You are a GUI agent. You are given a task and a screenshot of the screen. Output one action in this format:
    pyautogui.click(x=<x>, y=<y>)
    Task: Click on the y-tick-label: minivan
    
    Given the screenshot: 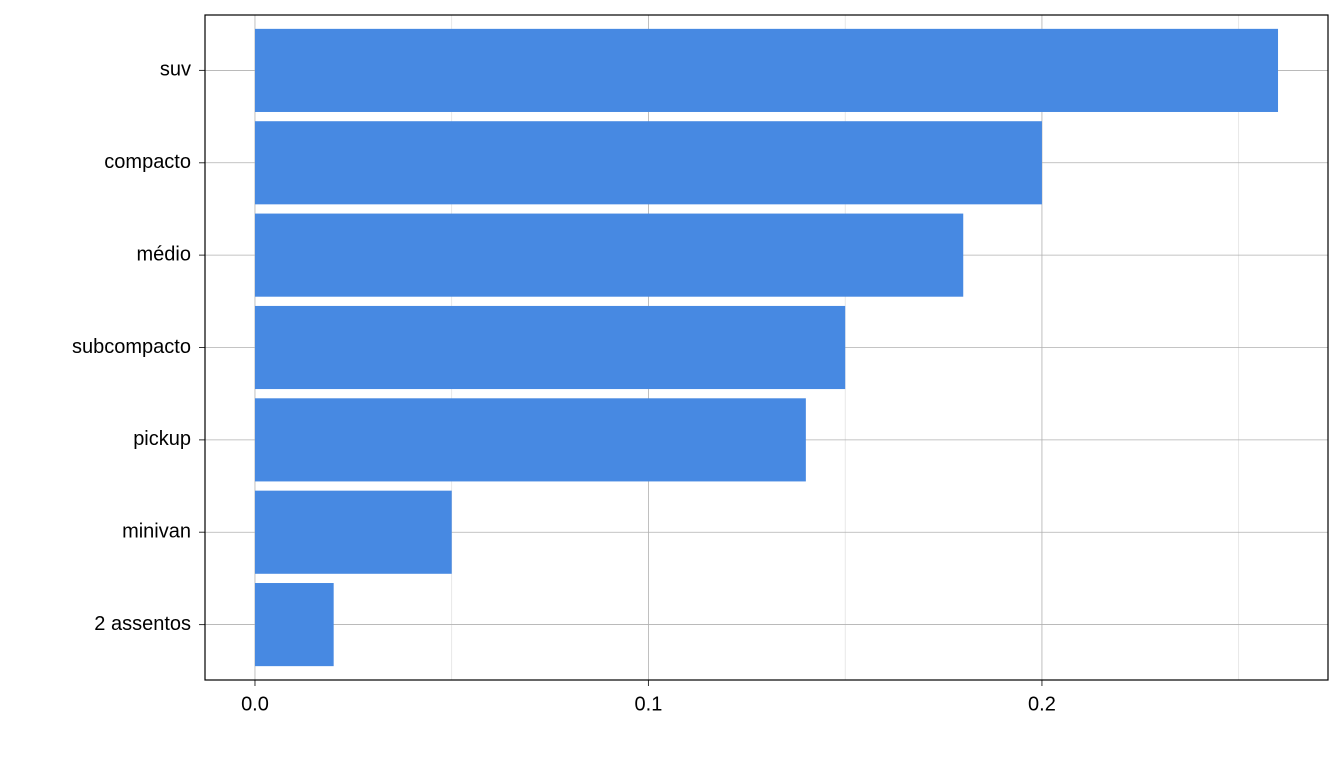 What is the action you would take?
    pyautogui.click(x=156, y=532)
    